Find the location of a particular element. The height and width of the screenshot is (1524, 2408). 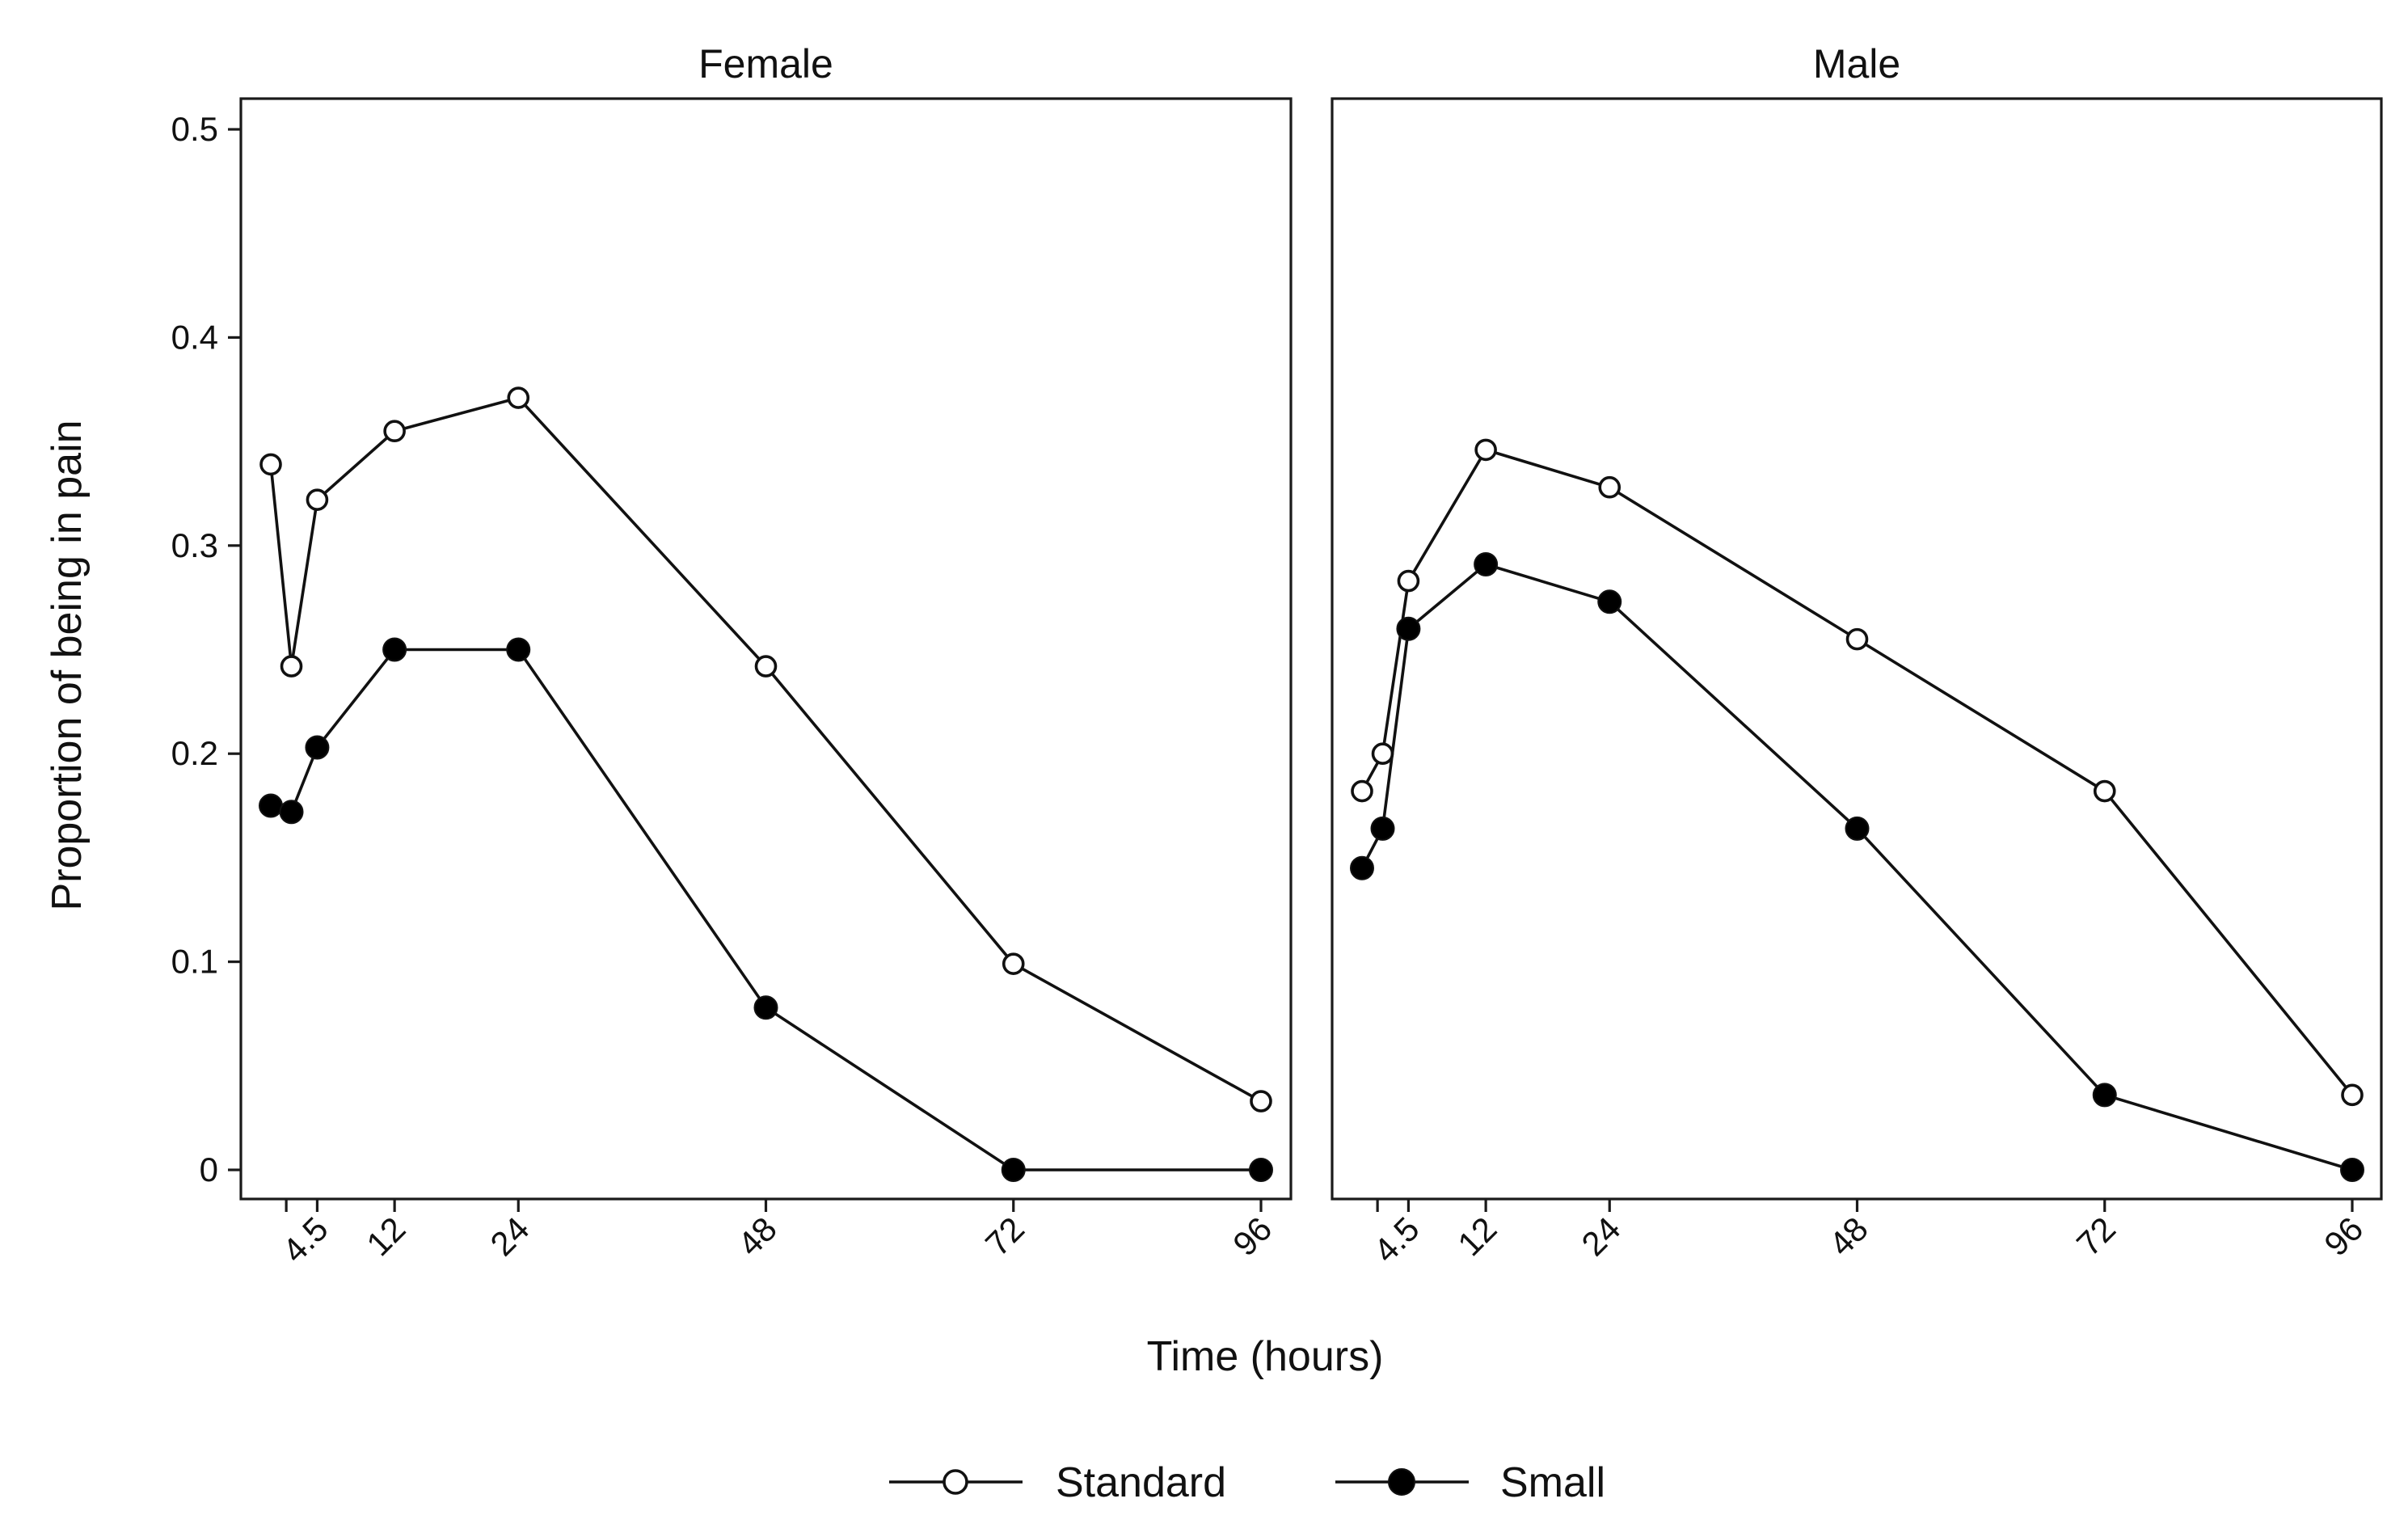

y-tick-label: 0.5 is located at coordinates (194, 129).